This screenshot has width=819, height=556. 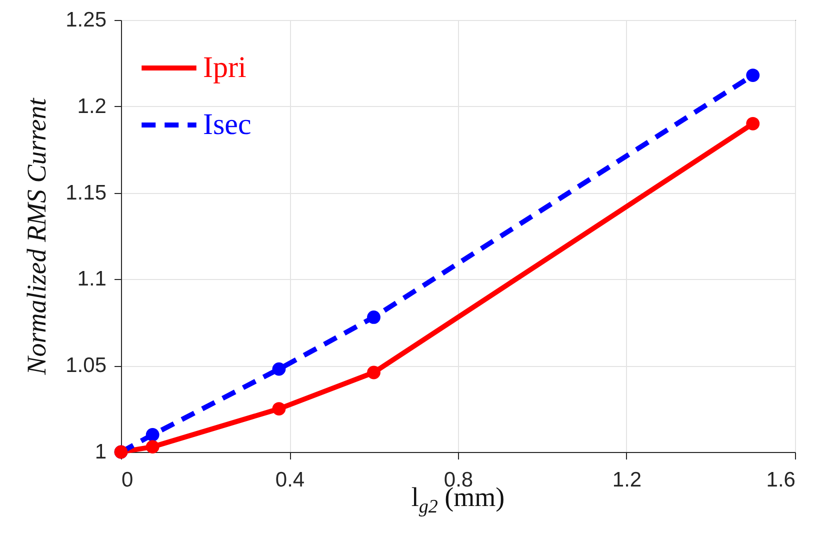 What do you see at coordinates (781, 480) in the screenshot?
I see `x-tick-label: 1.6` at bounding box center [781, 480].